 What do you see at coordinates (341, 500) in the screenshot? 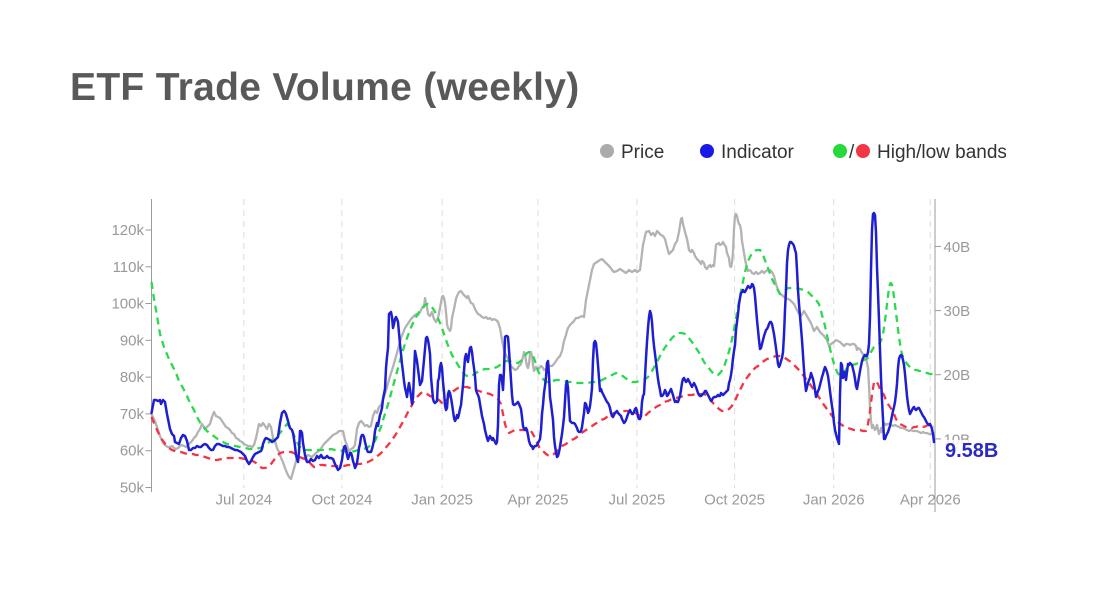
I see `svg-text: Oct 2024` at bounding box center [341, 500].